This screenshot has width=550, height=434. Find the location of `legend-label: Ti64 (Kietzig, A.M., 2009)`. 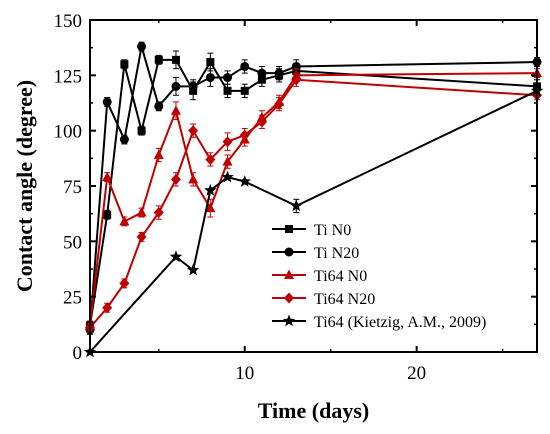

legend-label: Ti64 (Kietzig, A.M., 2009) is located at coordinates (400, 322).